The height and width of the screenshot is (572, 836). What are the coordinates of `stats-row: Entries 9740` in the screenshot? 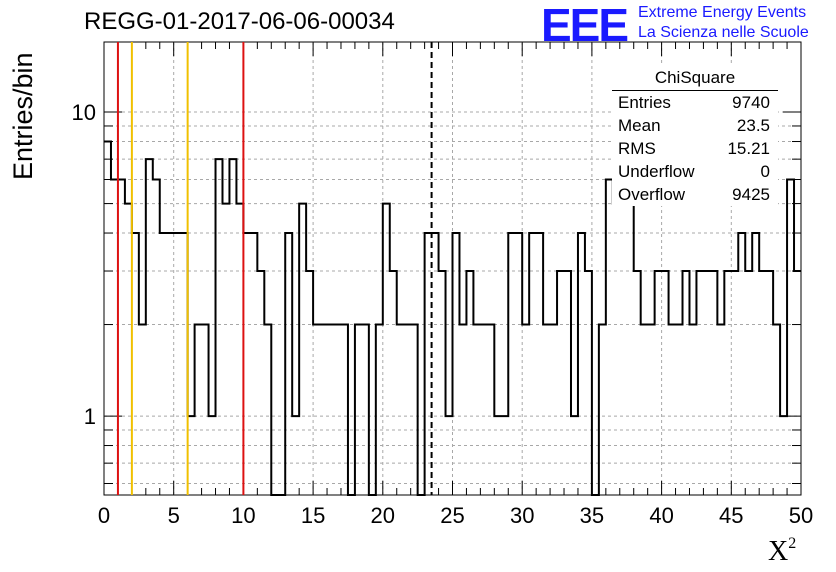 It's located at (695, 102).